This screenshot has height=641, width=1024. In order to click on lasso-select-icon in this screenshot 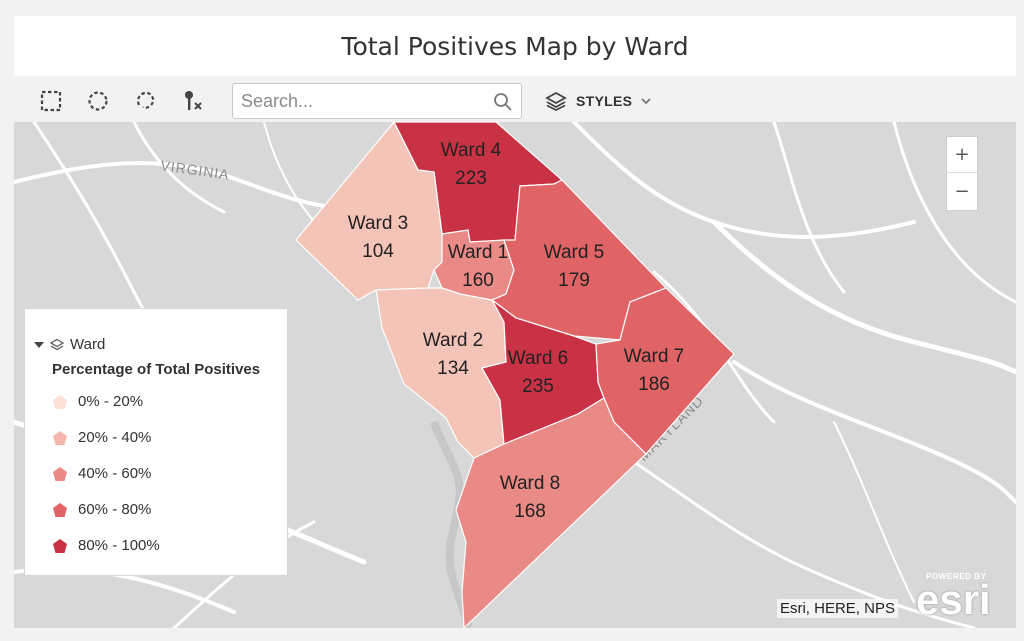, I will do `click(145, 101)`.